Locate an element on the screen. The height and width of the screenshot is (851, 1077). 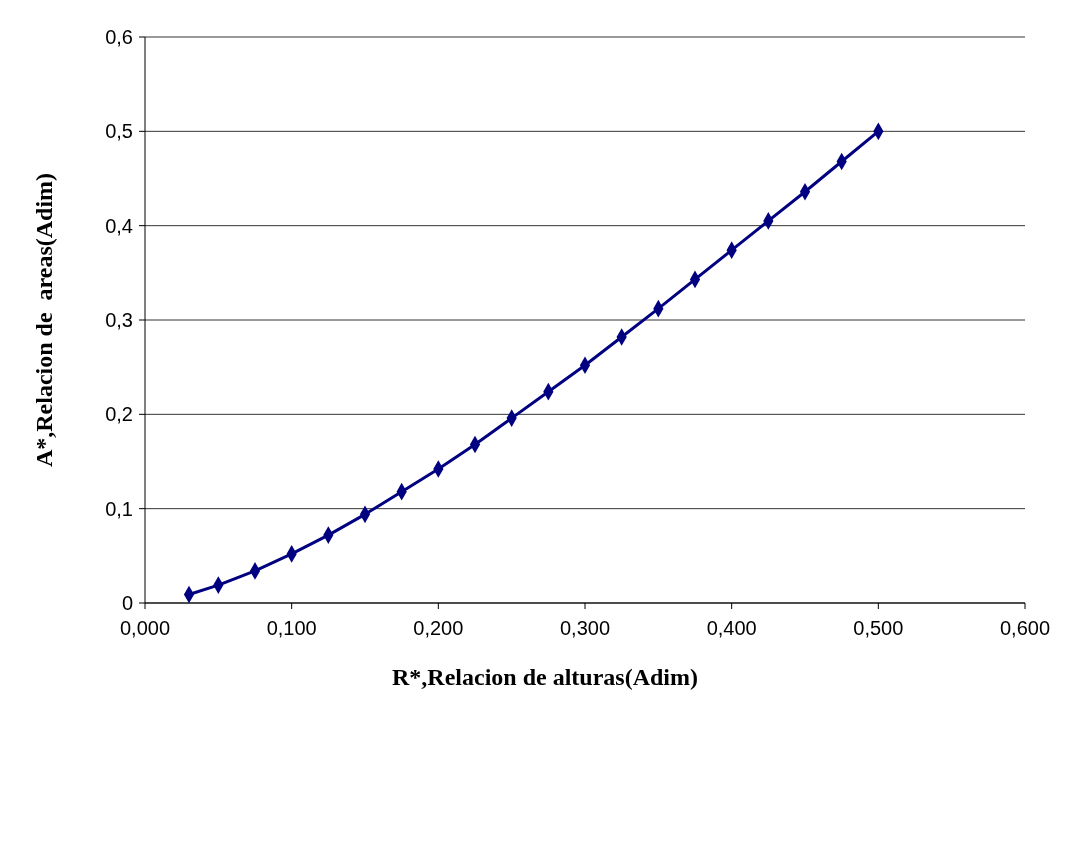
y-tick-label: 0,1 is located at coordinates (119, 508).